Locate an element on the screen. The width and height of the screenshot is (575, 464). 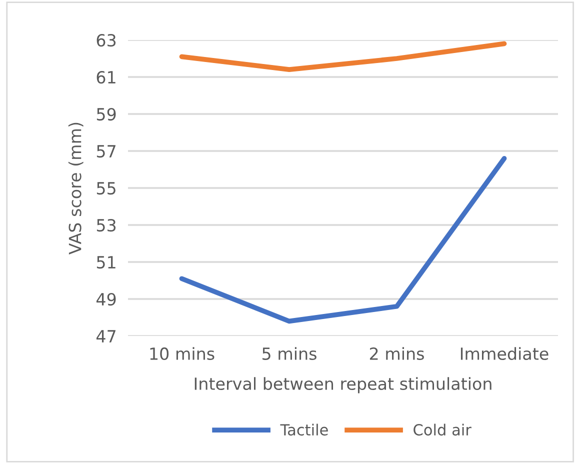
y-tick-label: 61 is located at coordinates (106, 77).